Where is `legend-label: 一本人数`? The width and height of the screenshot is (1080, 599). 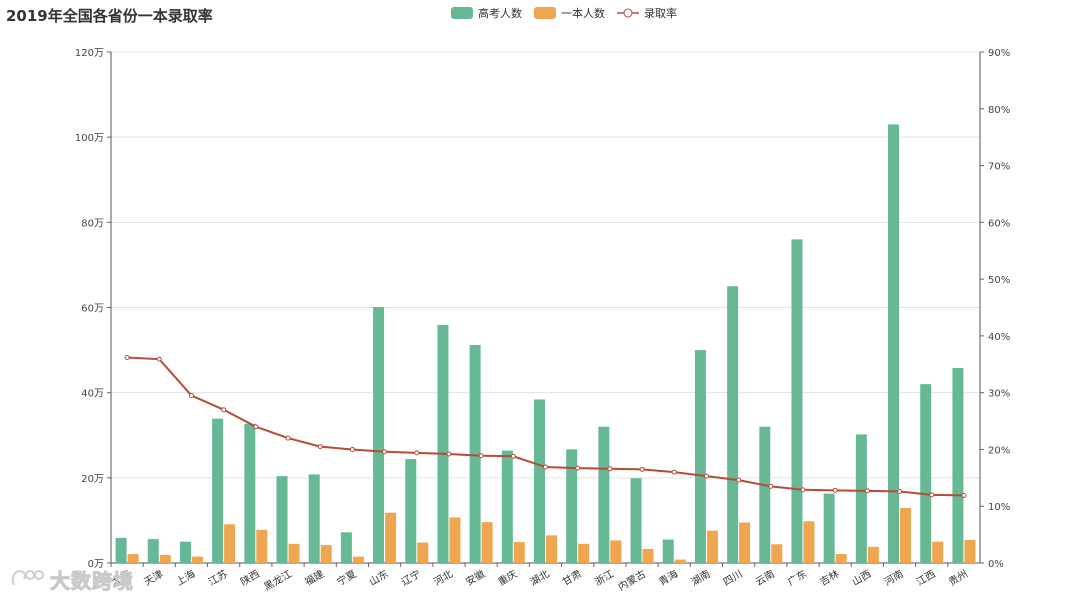
legend-label: 一本人数 is located at coordinates (583, 13).